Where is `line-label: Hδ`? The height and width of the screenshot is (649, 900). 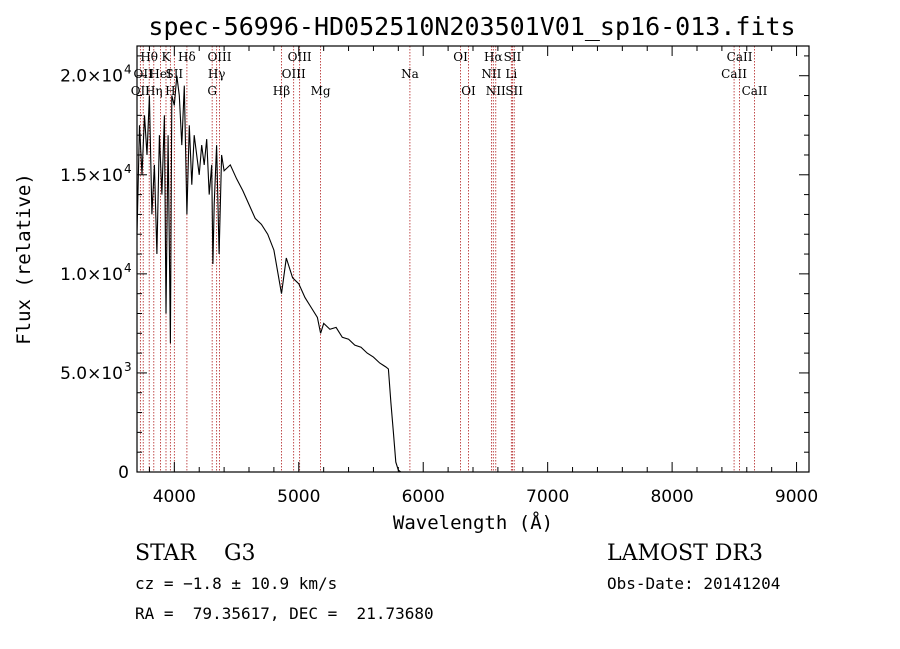 line-label: Hδ is located at coordinates (187, 57).